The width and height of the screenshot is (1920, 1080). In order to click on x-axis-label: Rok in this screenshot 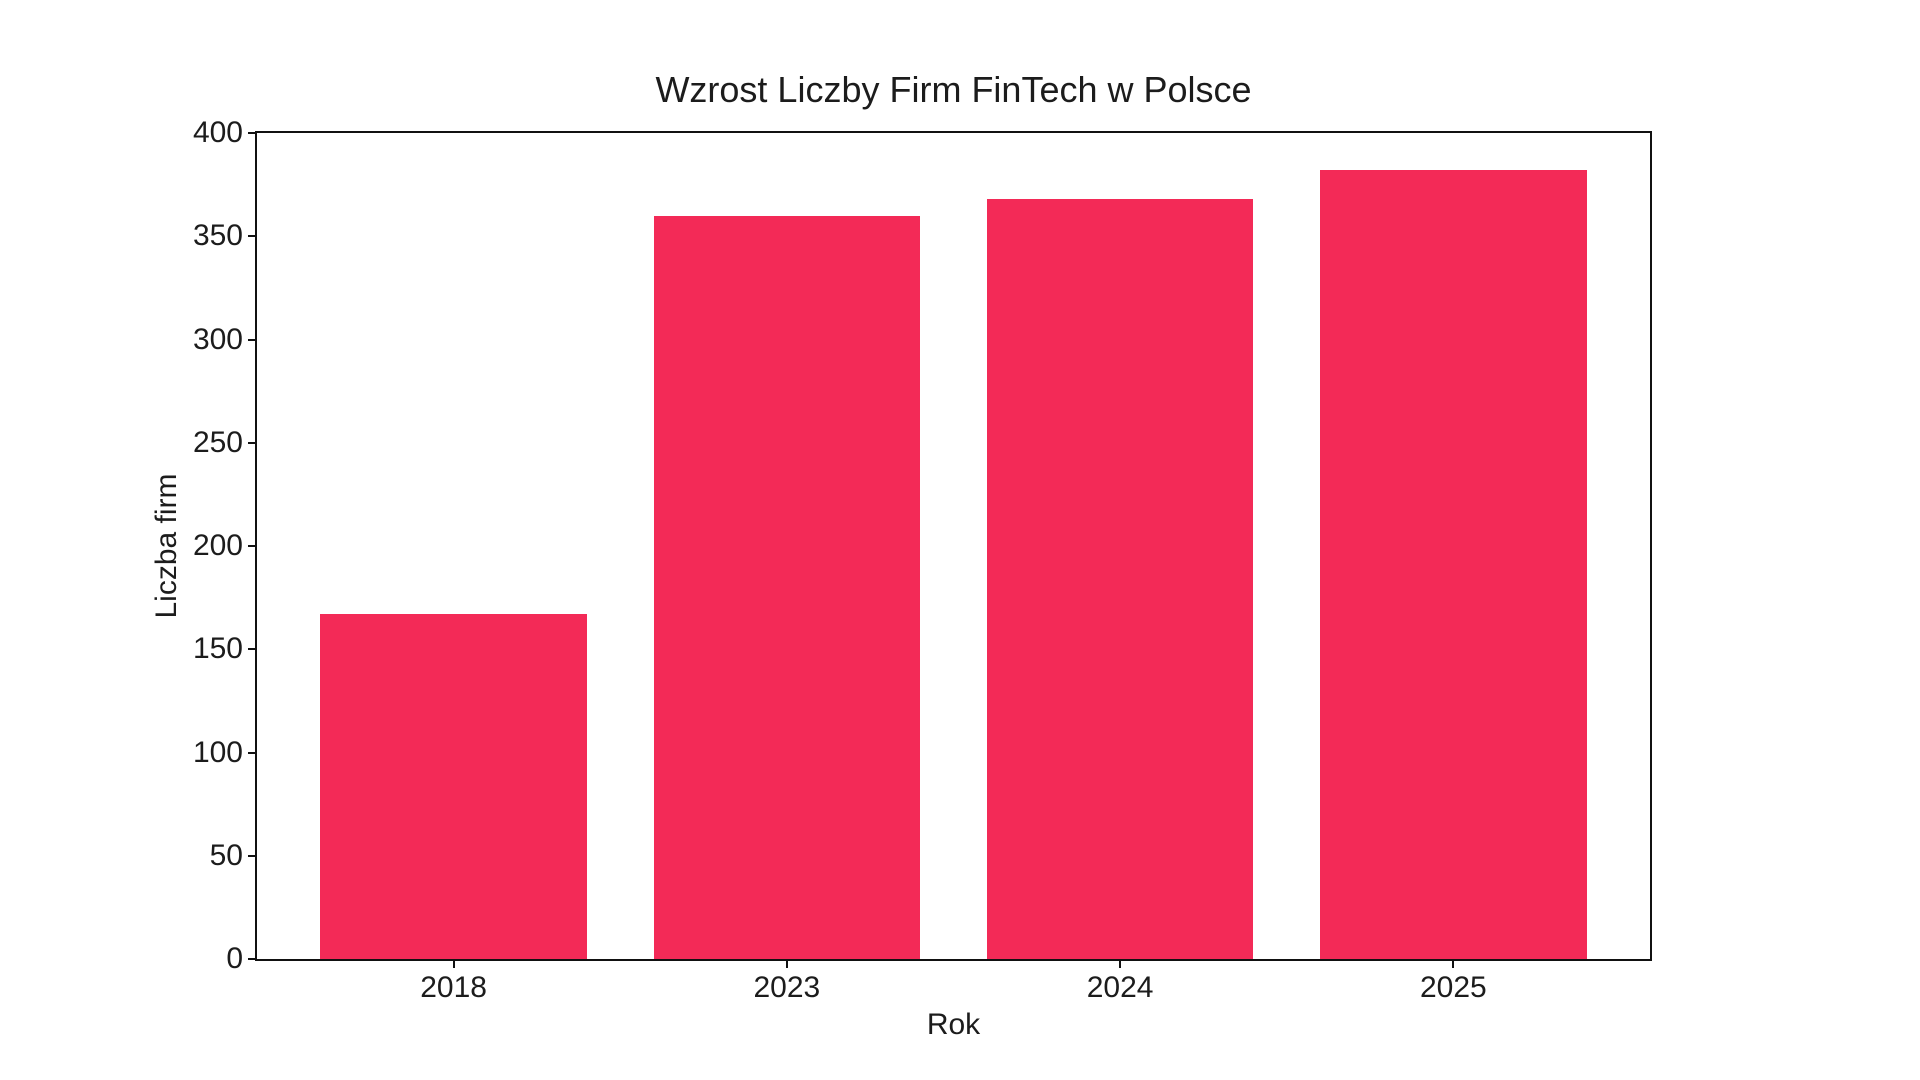, I will do `click(953, 1024)`.